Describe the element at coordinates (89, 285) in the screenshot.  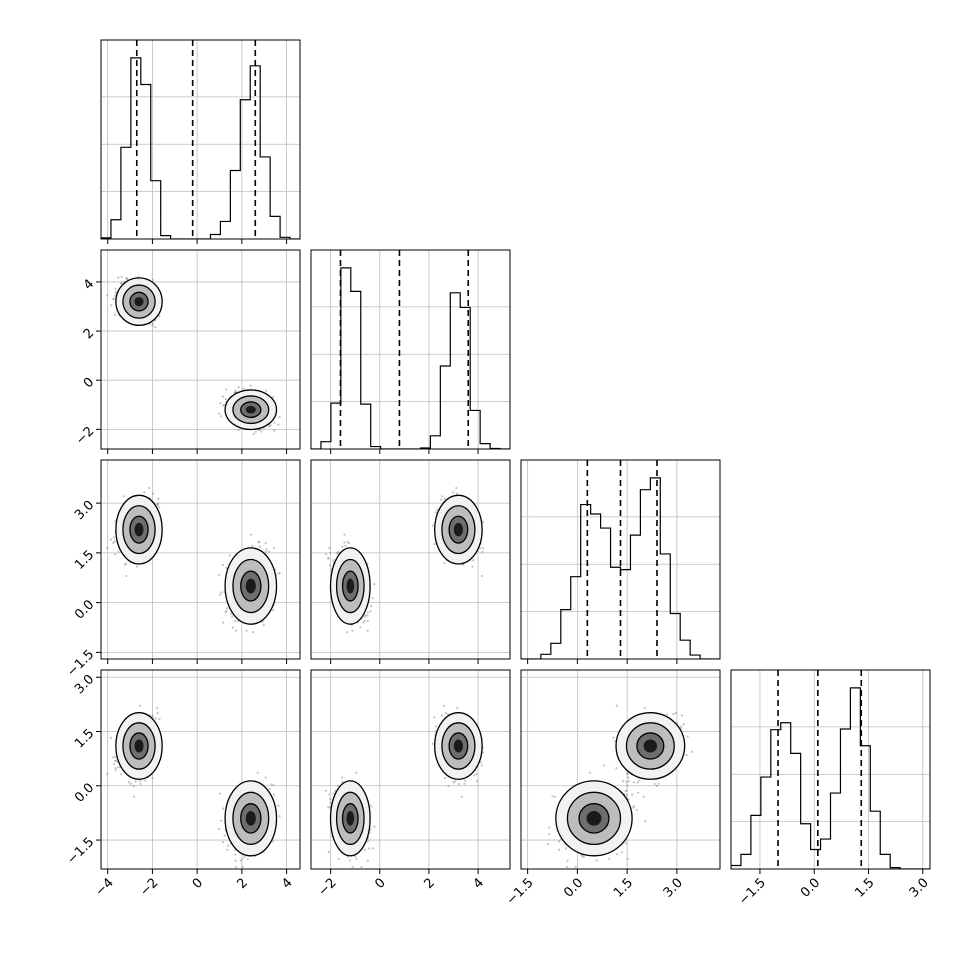
I see `y-tick-label: 4` at that location.